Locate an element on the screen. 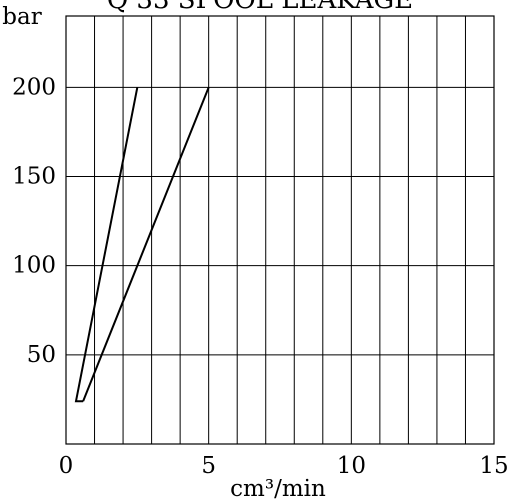  chart-title: Q 33 SPOOL LEAKAGE is located at coordinates (260, 7).